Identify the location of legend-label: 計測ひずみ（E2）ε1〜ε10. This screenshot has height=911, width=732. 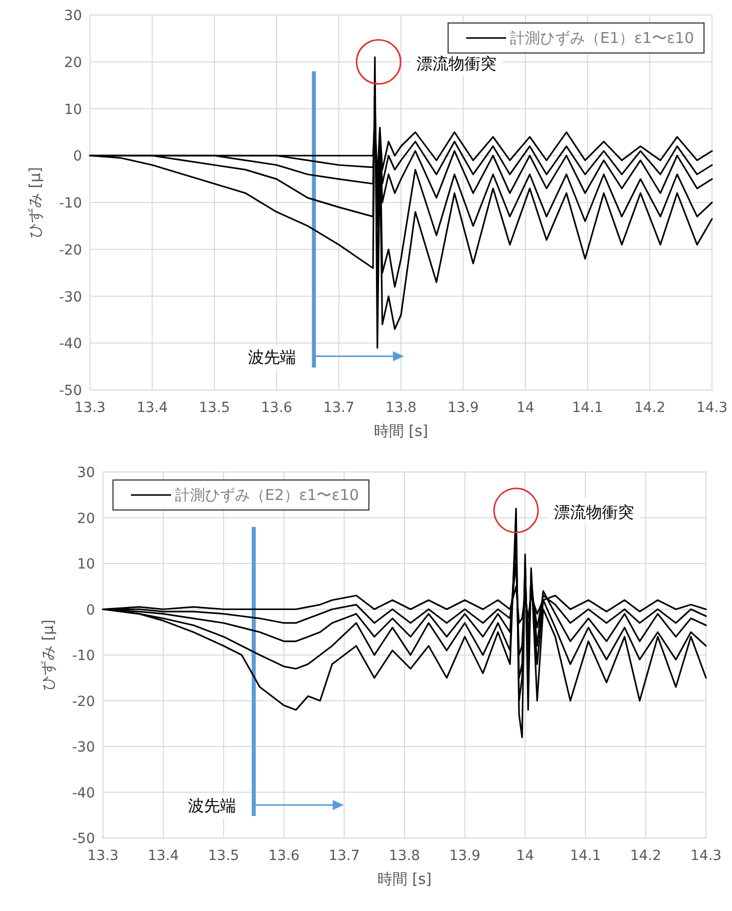
(267, 495).